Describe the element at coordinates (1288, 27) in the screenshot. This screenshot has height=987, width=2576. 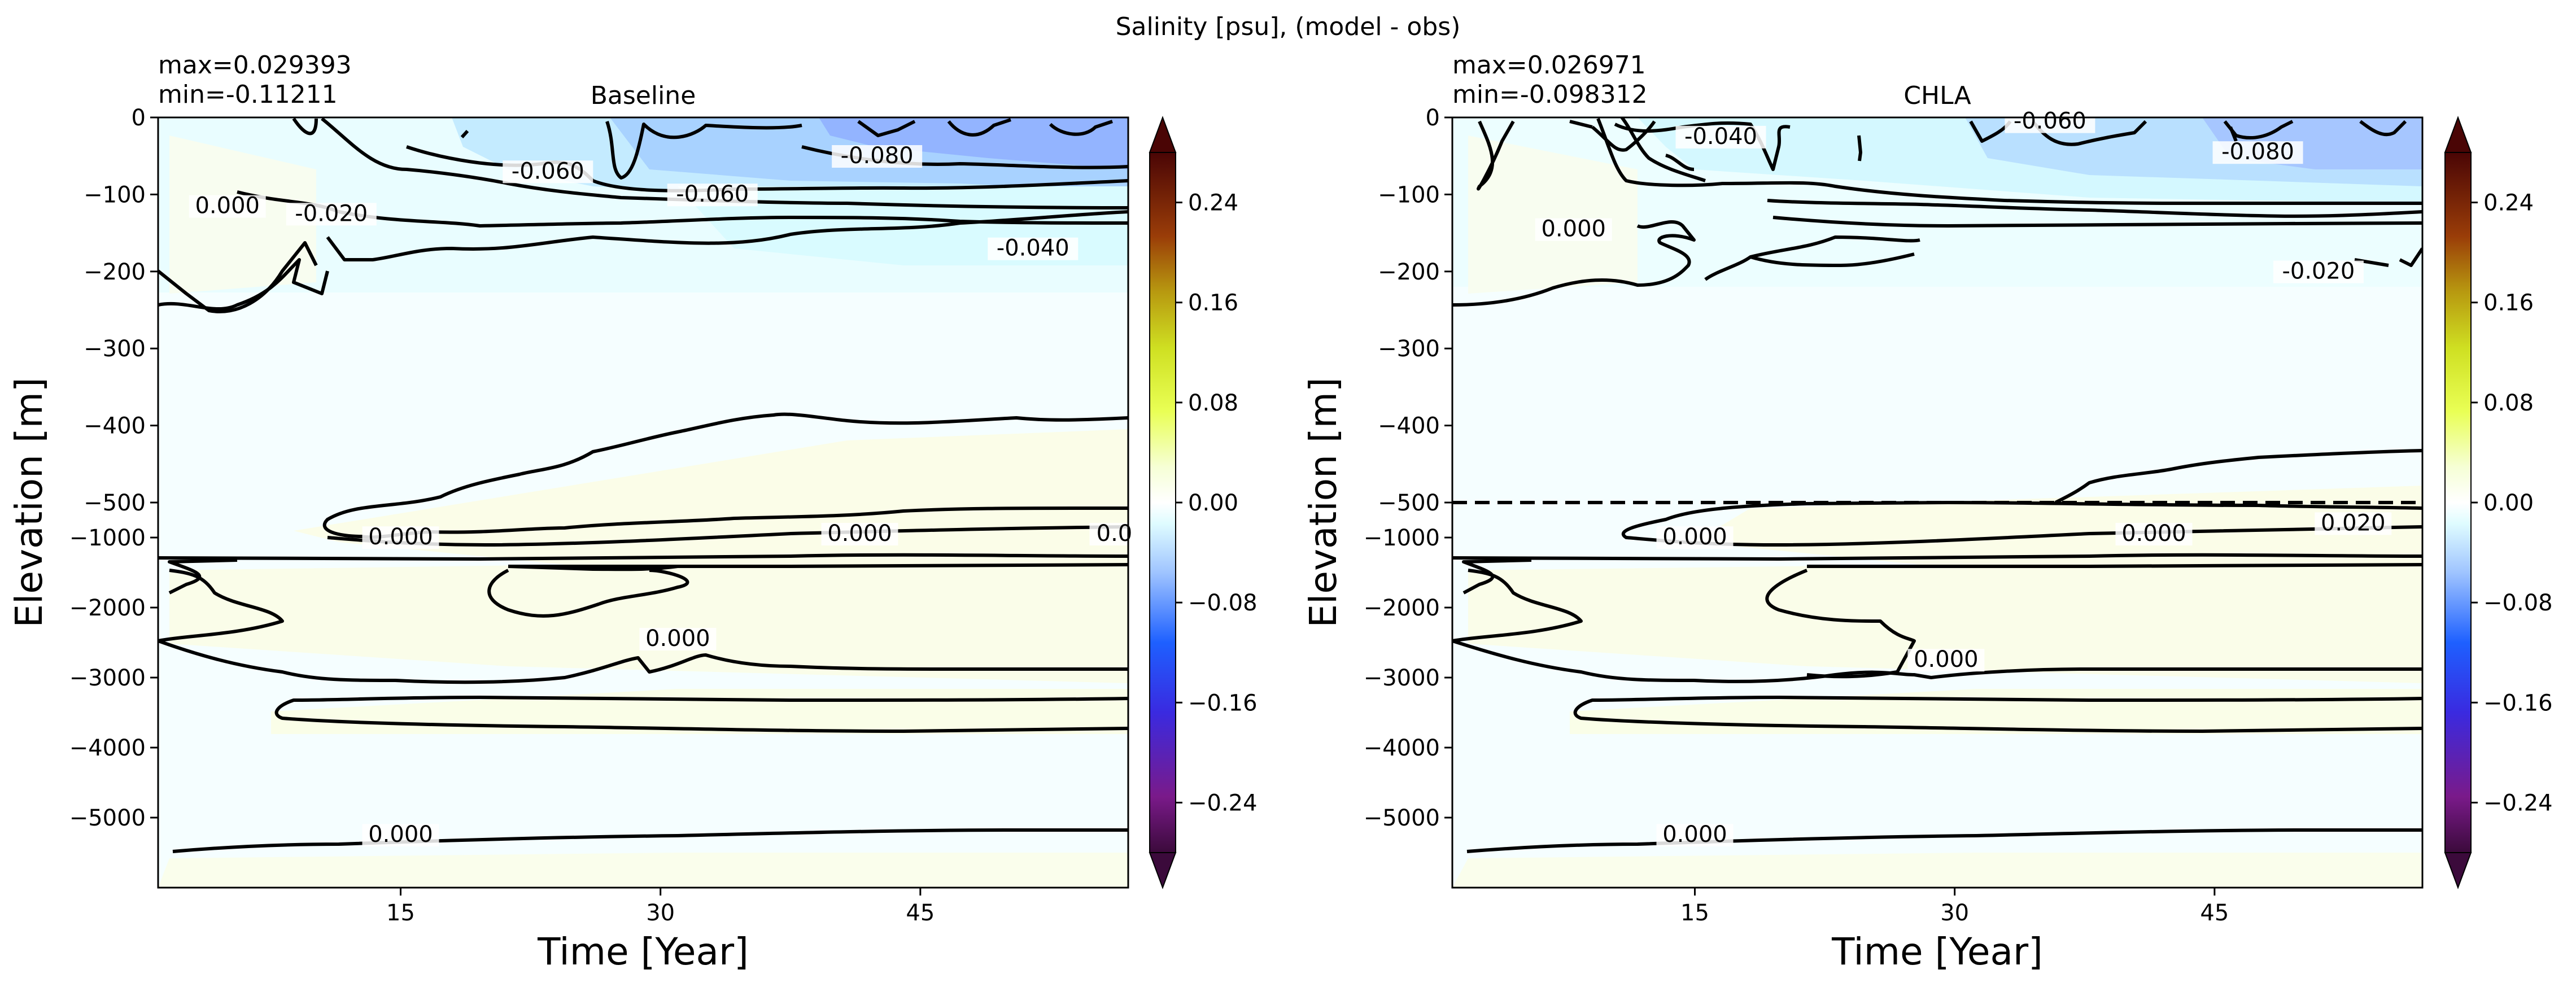
I see `figure-title: Salinity [psu], (model - obs)` at that location.